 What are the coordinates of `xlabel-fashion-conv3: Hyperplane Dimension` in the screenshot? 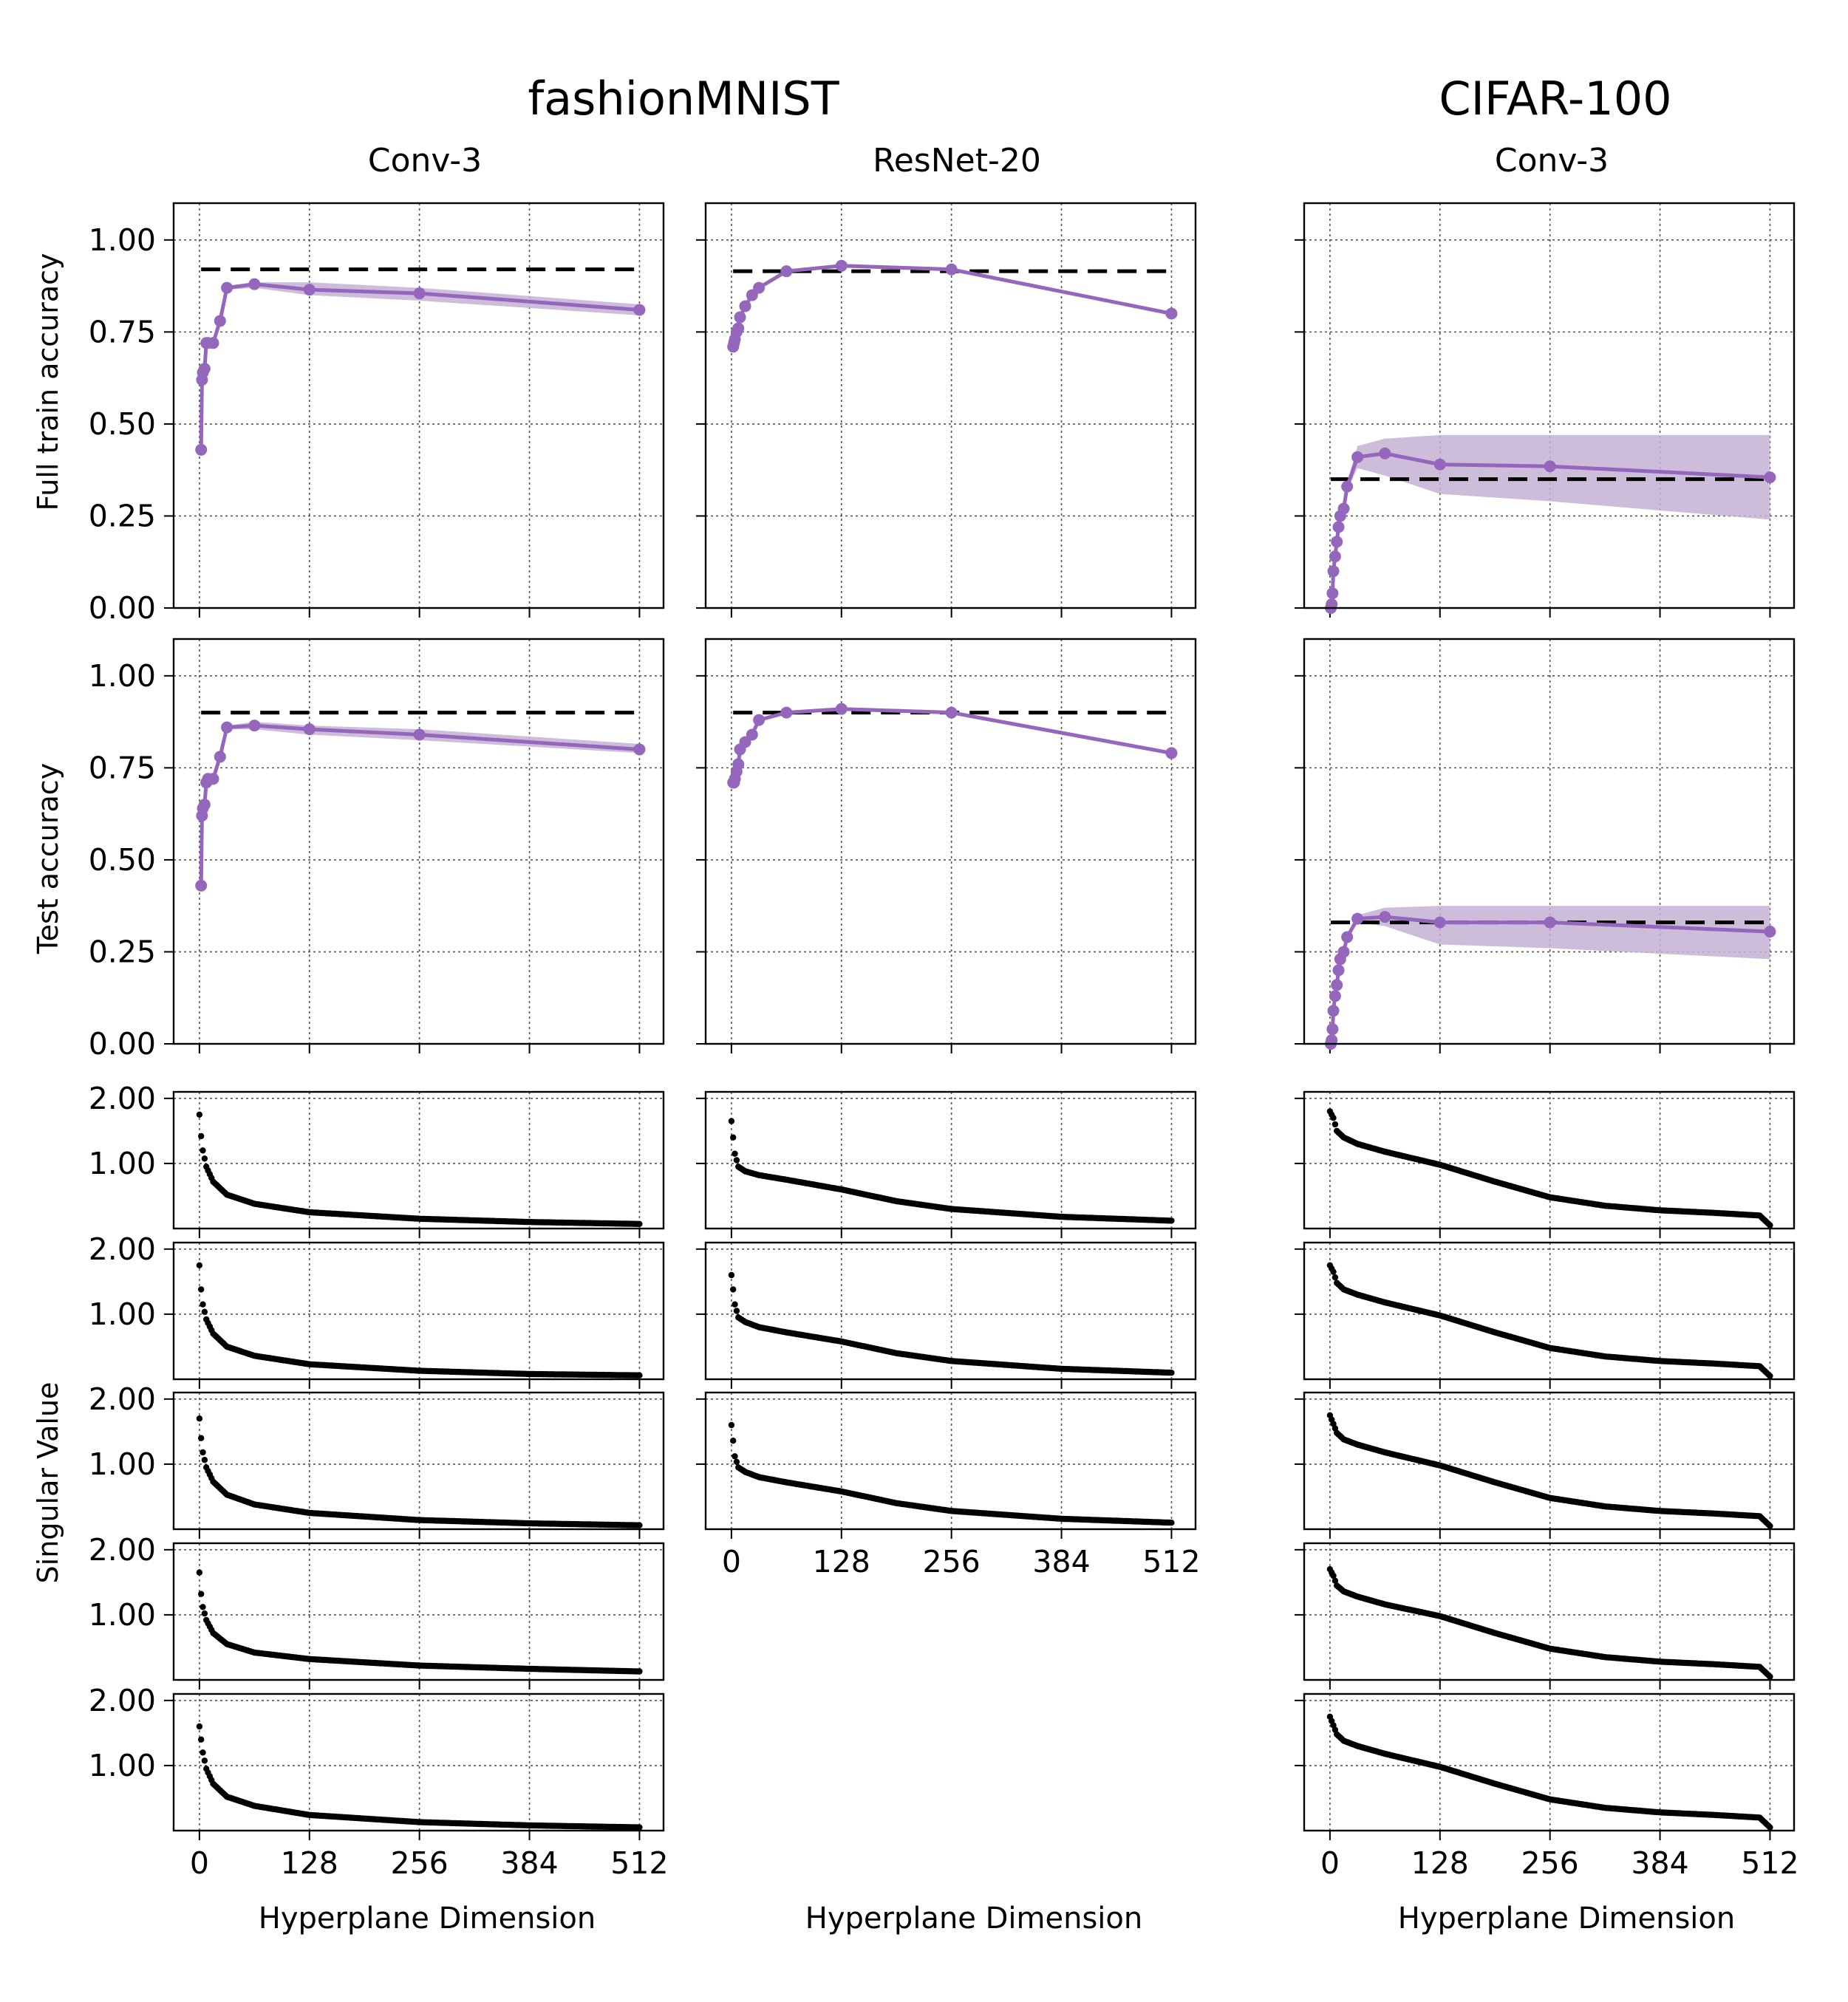 It's located at (427, 1919).